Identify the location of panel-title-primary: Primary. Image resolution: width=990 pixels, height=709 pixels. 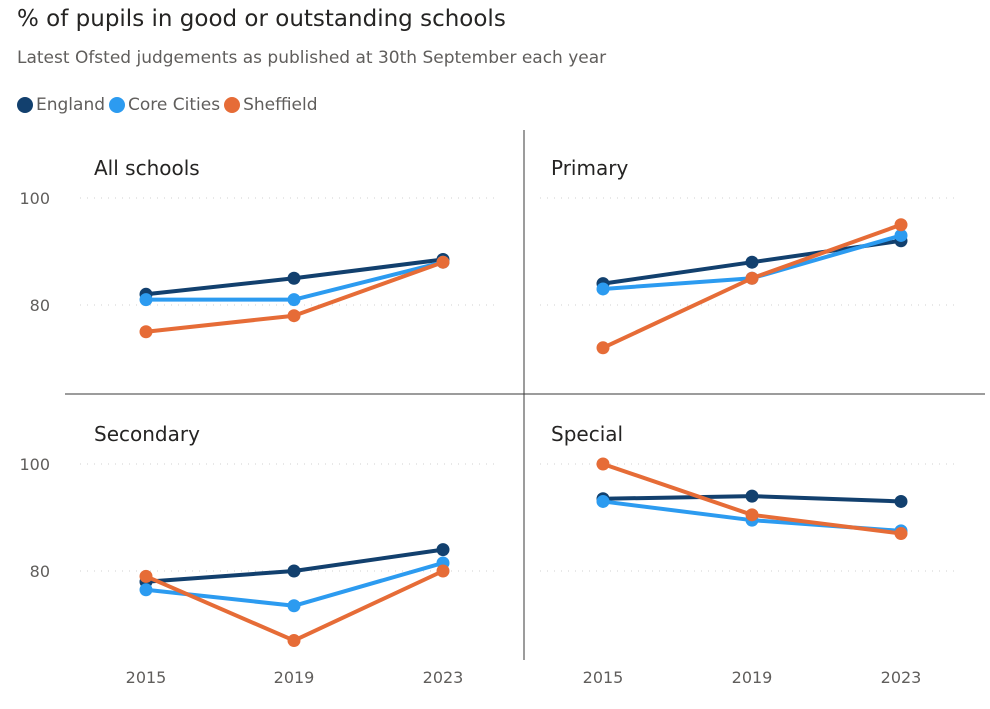
(589, 168).